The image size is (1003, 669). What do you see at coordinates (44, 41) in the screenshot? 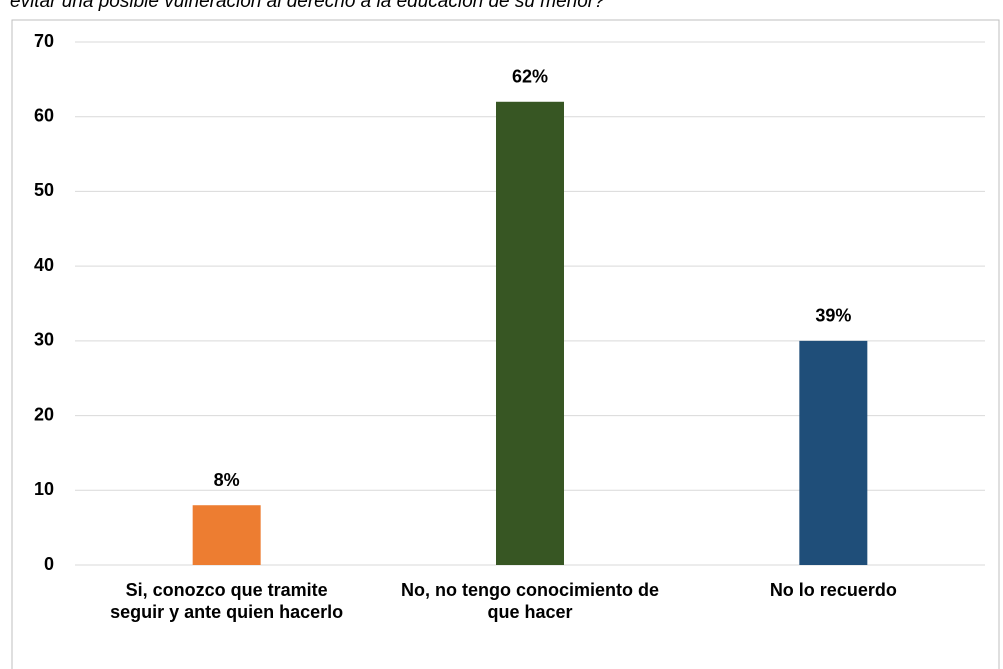
I see `y-tick-label: 70` at bounding box center [44, 41].